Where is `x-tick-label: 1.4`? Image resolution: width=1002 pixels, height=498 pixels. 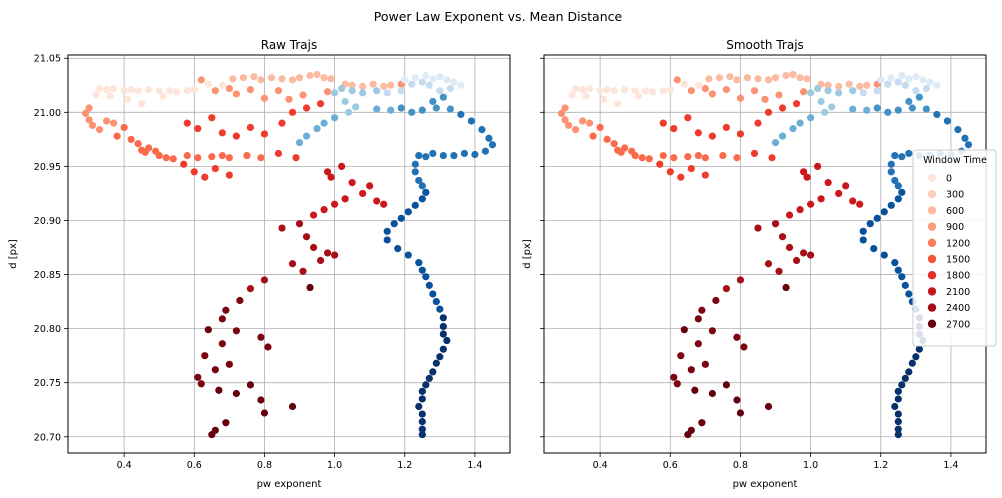 x-tick-label: 1.4 is located at coordinates (474, 465).